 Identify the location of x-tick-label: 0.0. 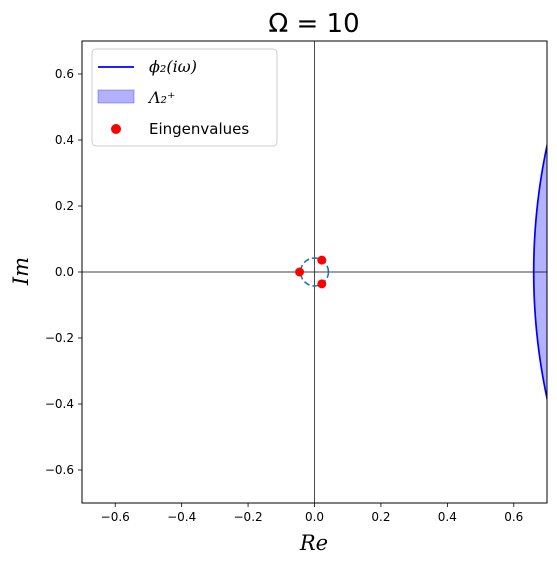
(314, 517).